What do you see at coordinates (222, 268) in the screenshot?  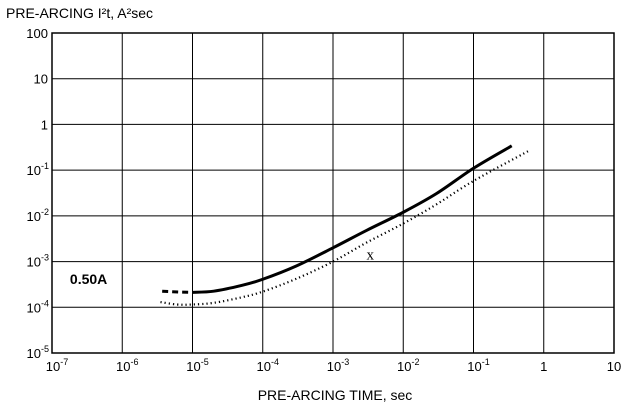 I see `annotations: 0.50A x` at bounding box center [222, 268].